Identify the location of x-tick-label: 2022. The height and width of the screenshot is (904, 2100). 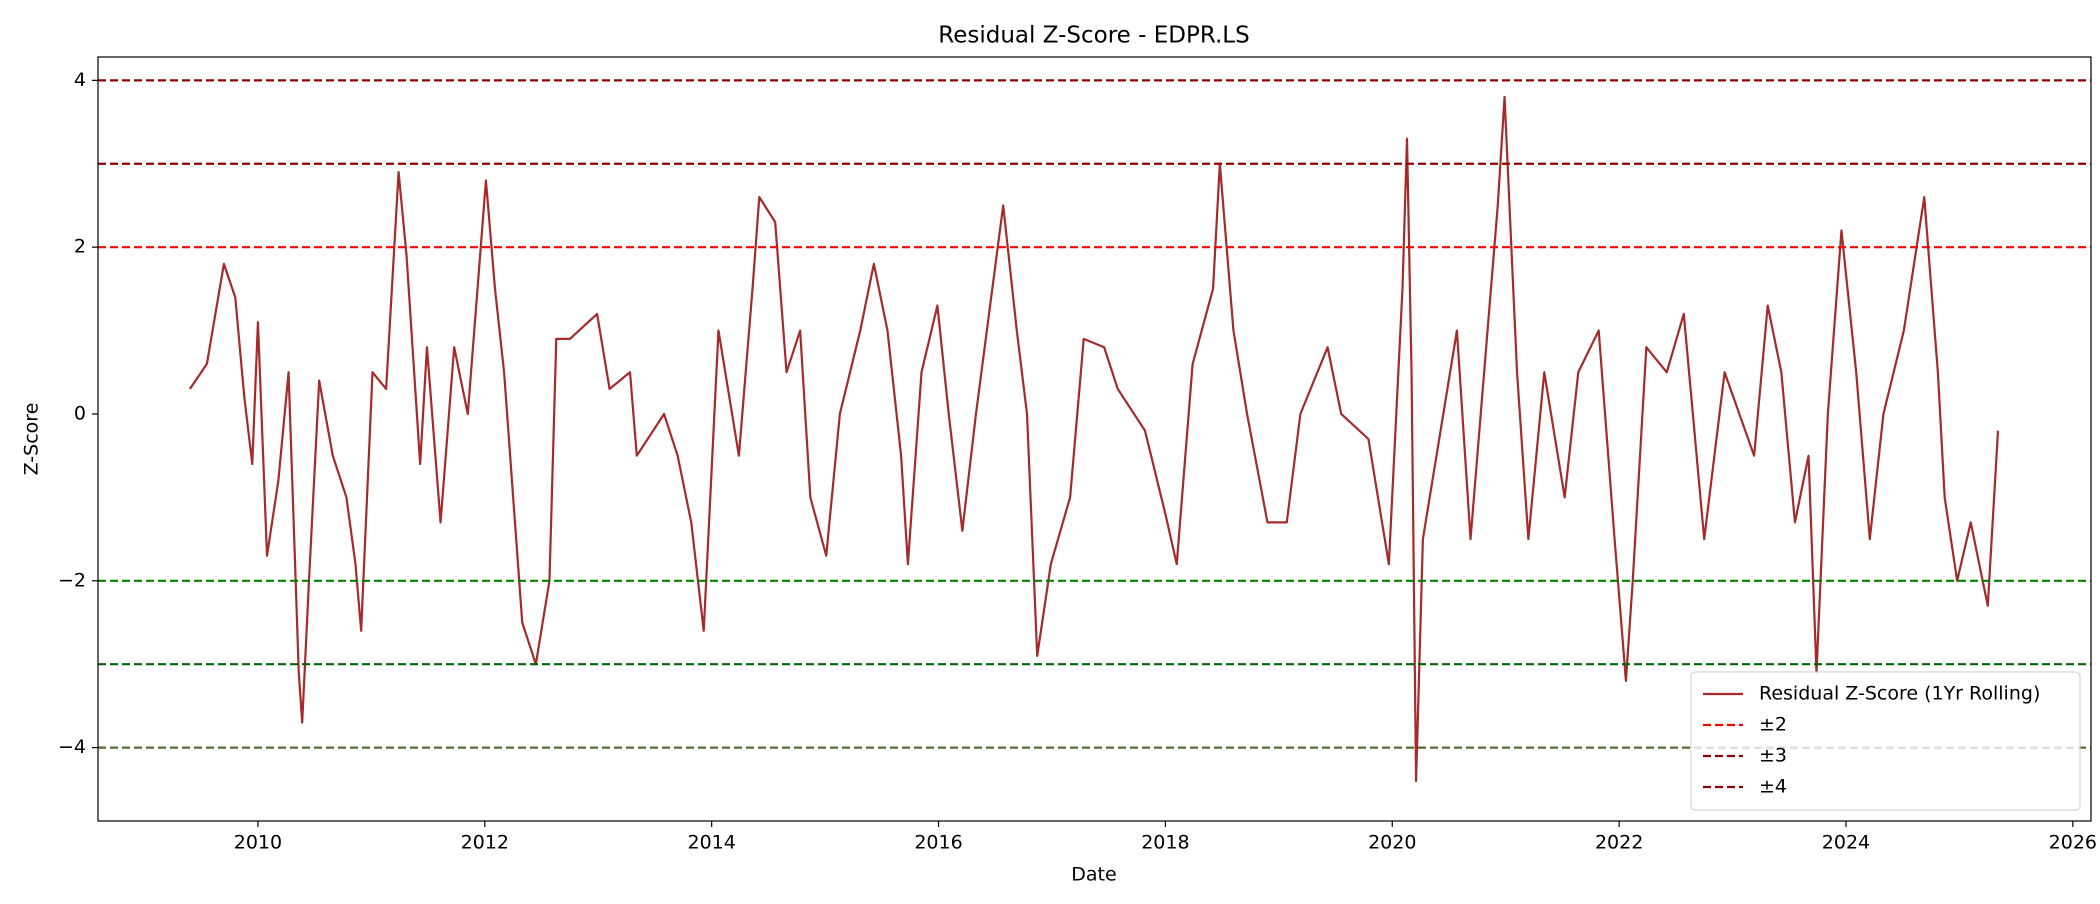
(1619, 843).